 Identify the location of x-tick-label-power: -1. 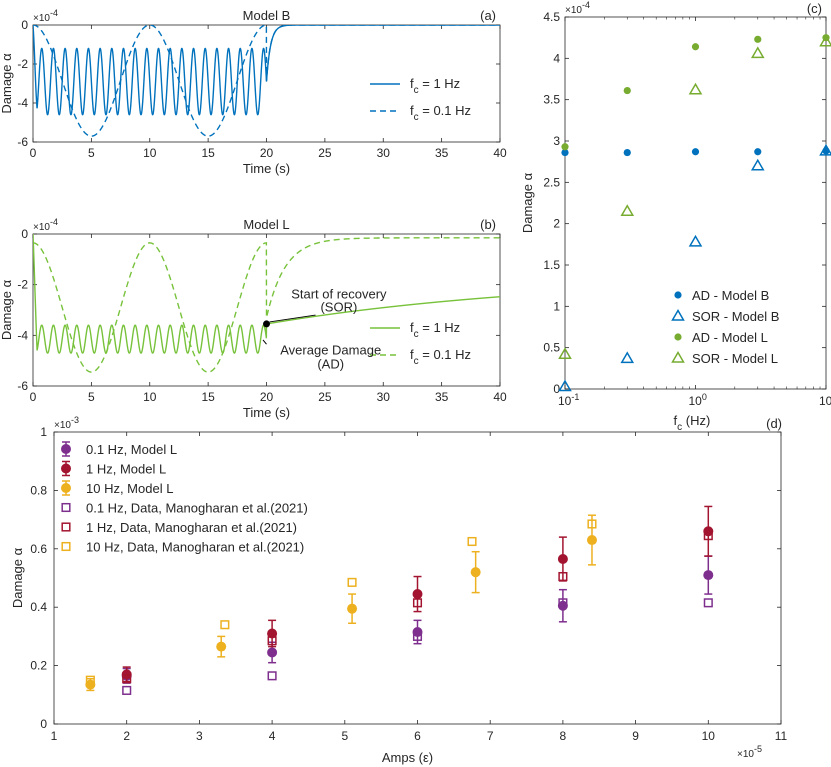
(575, 397).